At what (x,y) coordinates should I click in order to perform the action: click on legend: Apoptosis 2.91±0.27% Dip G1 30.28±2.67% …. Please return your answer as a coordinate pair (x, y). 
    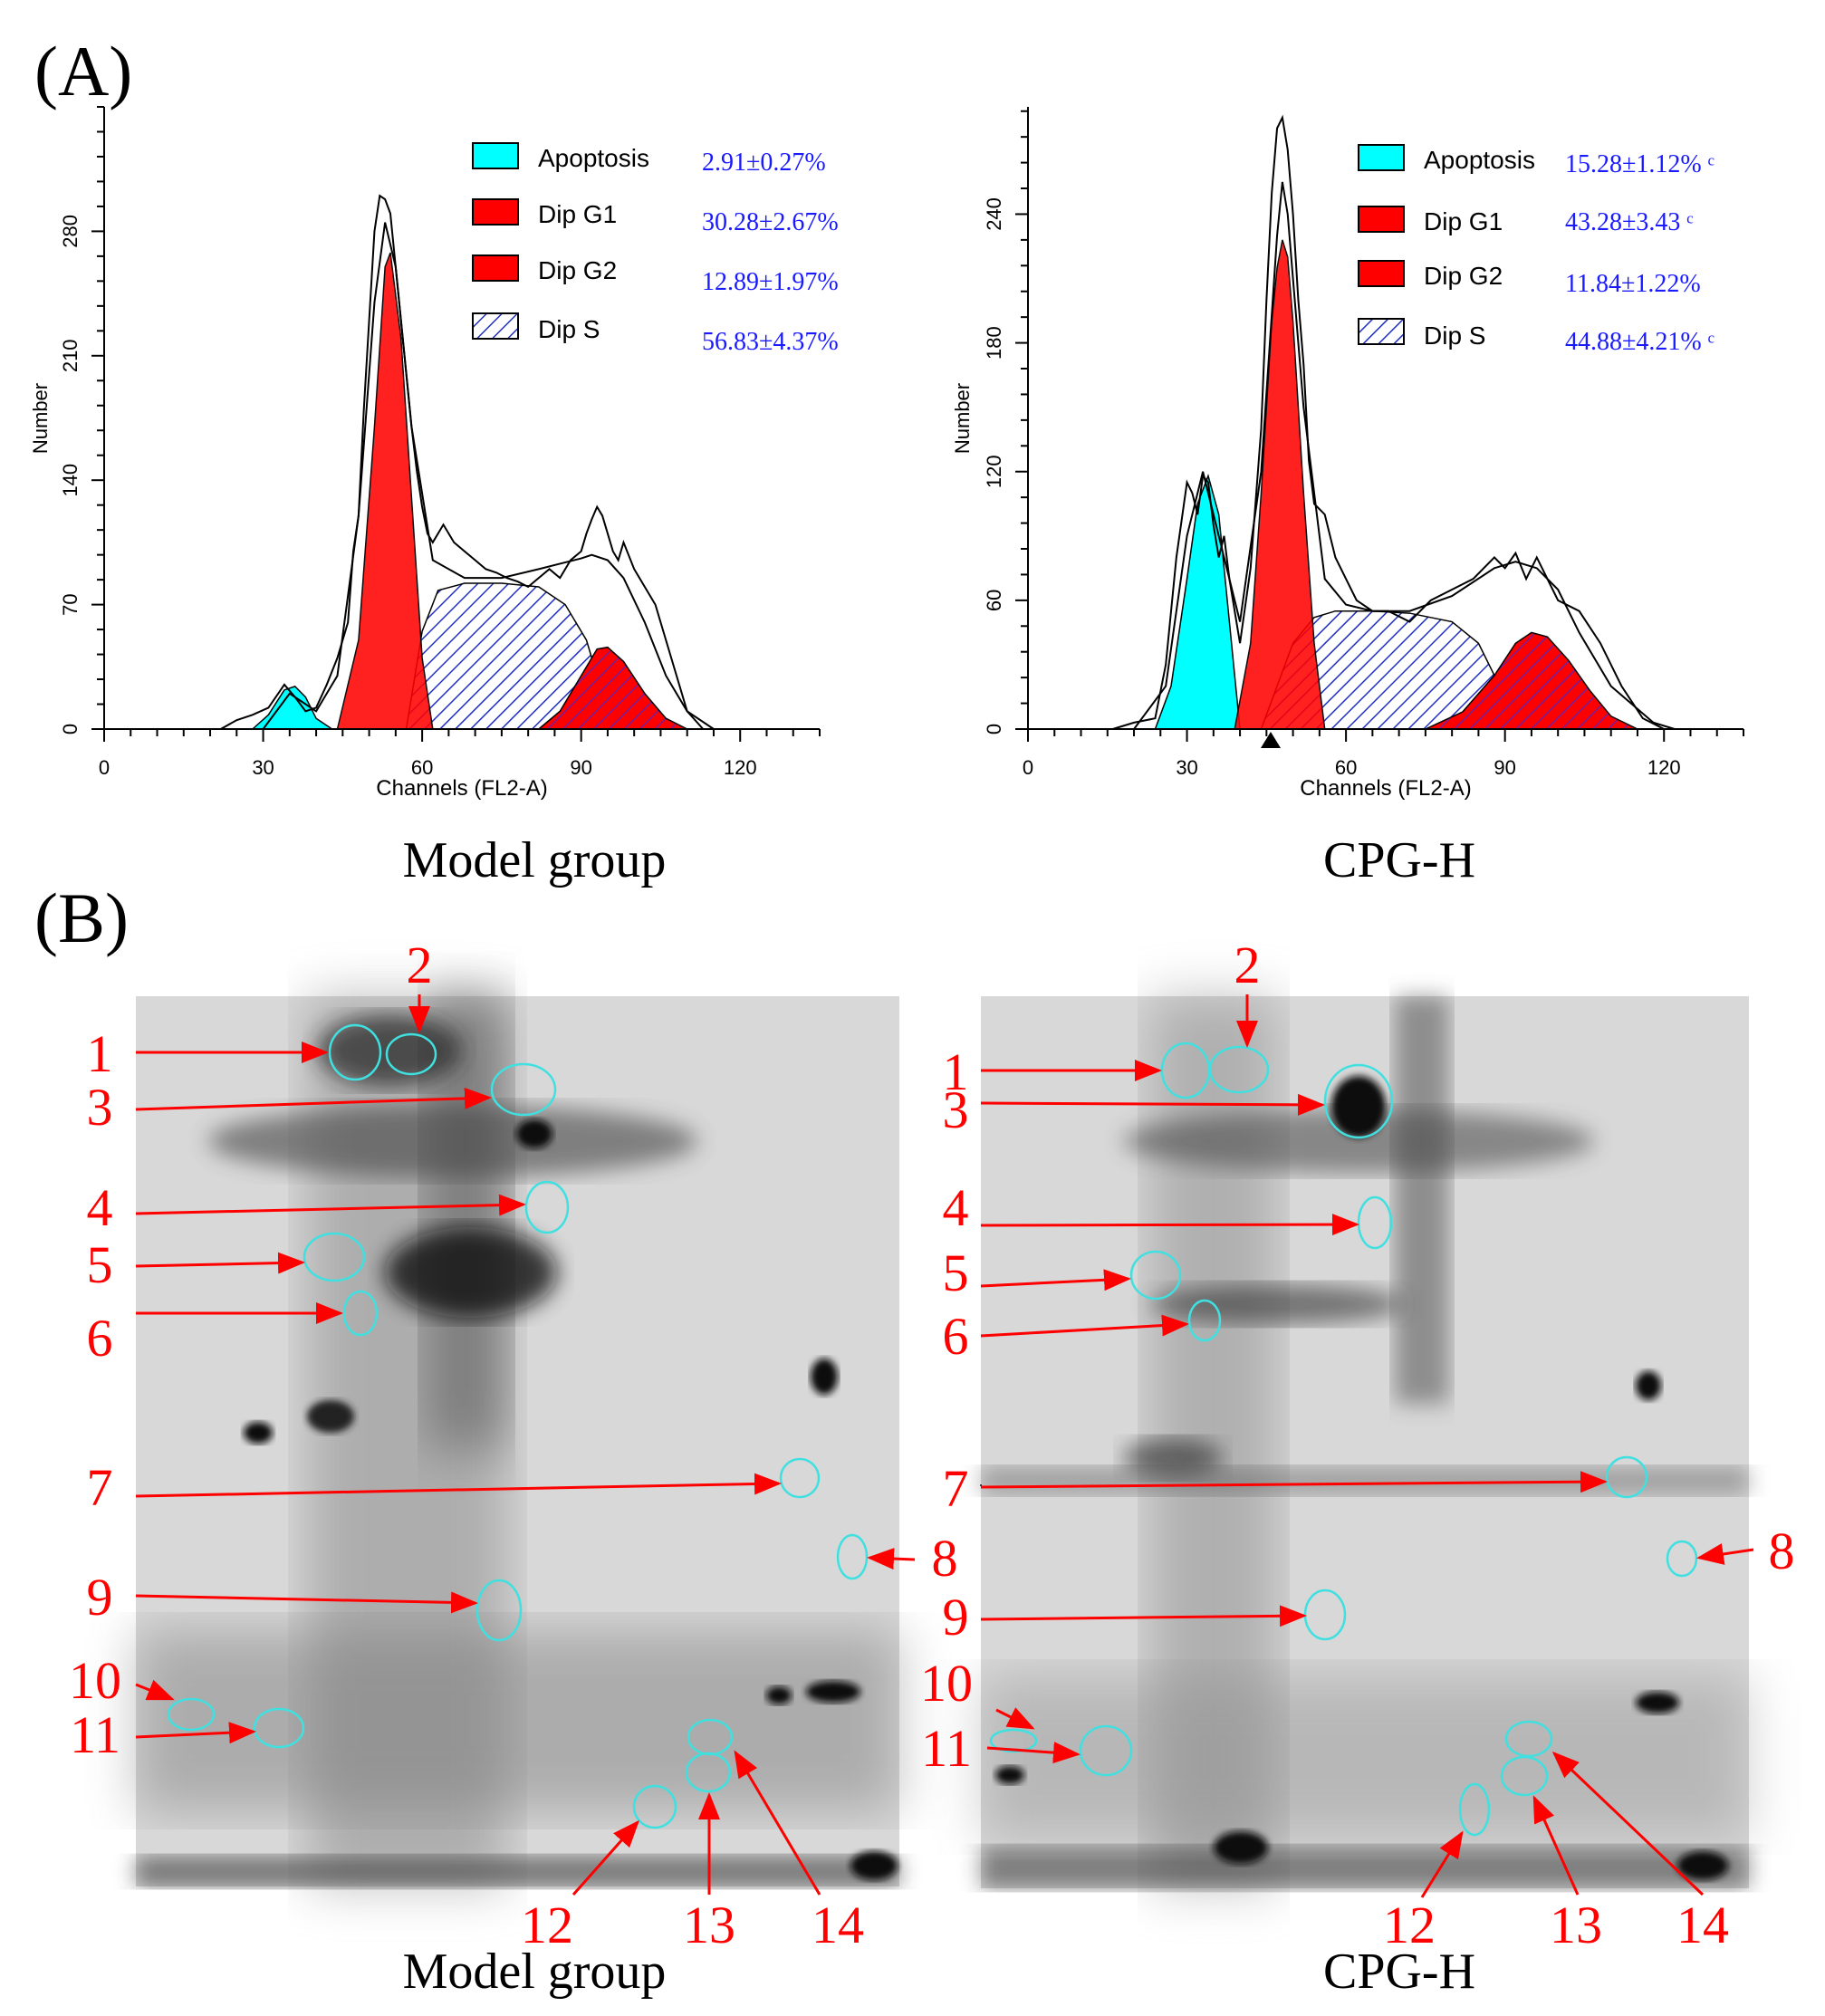
    Looking at the image, I should click on (655, 249).